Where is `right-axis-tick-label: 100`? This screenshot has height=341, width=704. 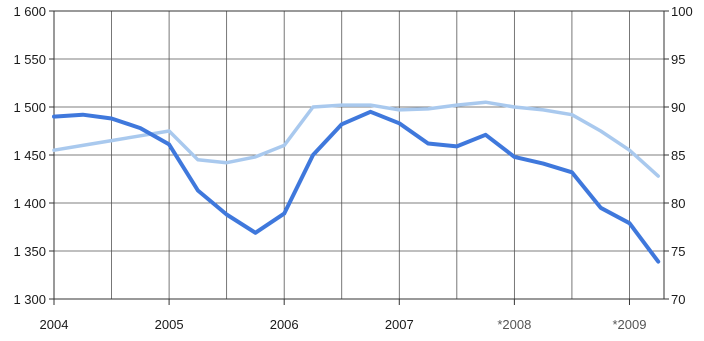
right-axis-tick-label: 100 is located at coordinates (682, 11).